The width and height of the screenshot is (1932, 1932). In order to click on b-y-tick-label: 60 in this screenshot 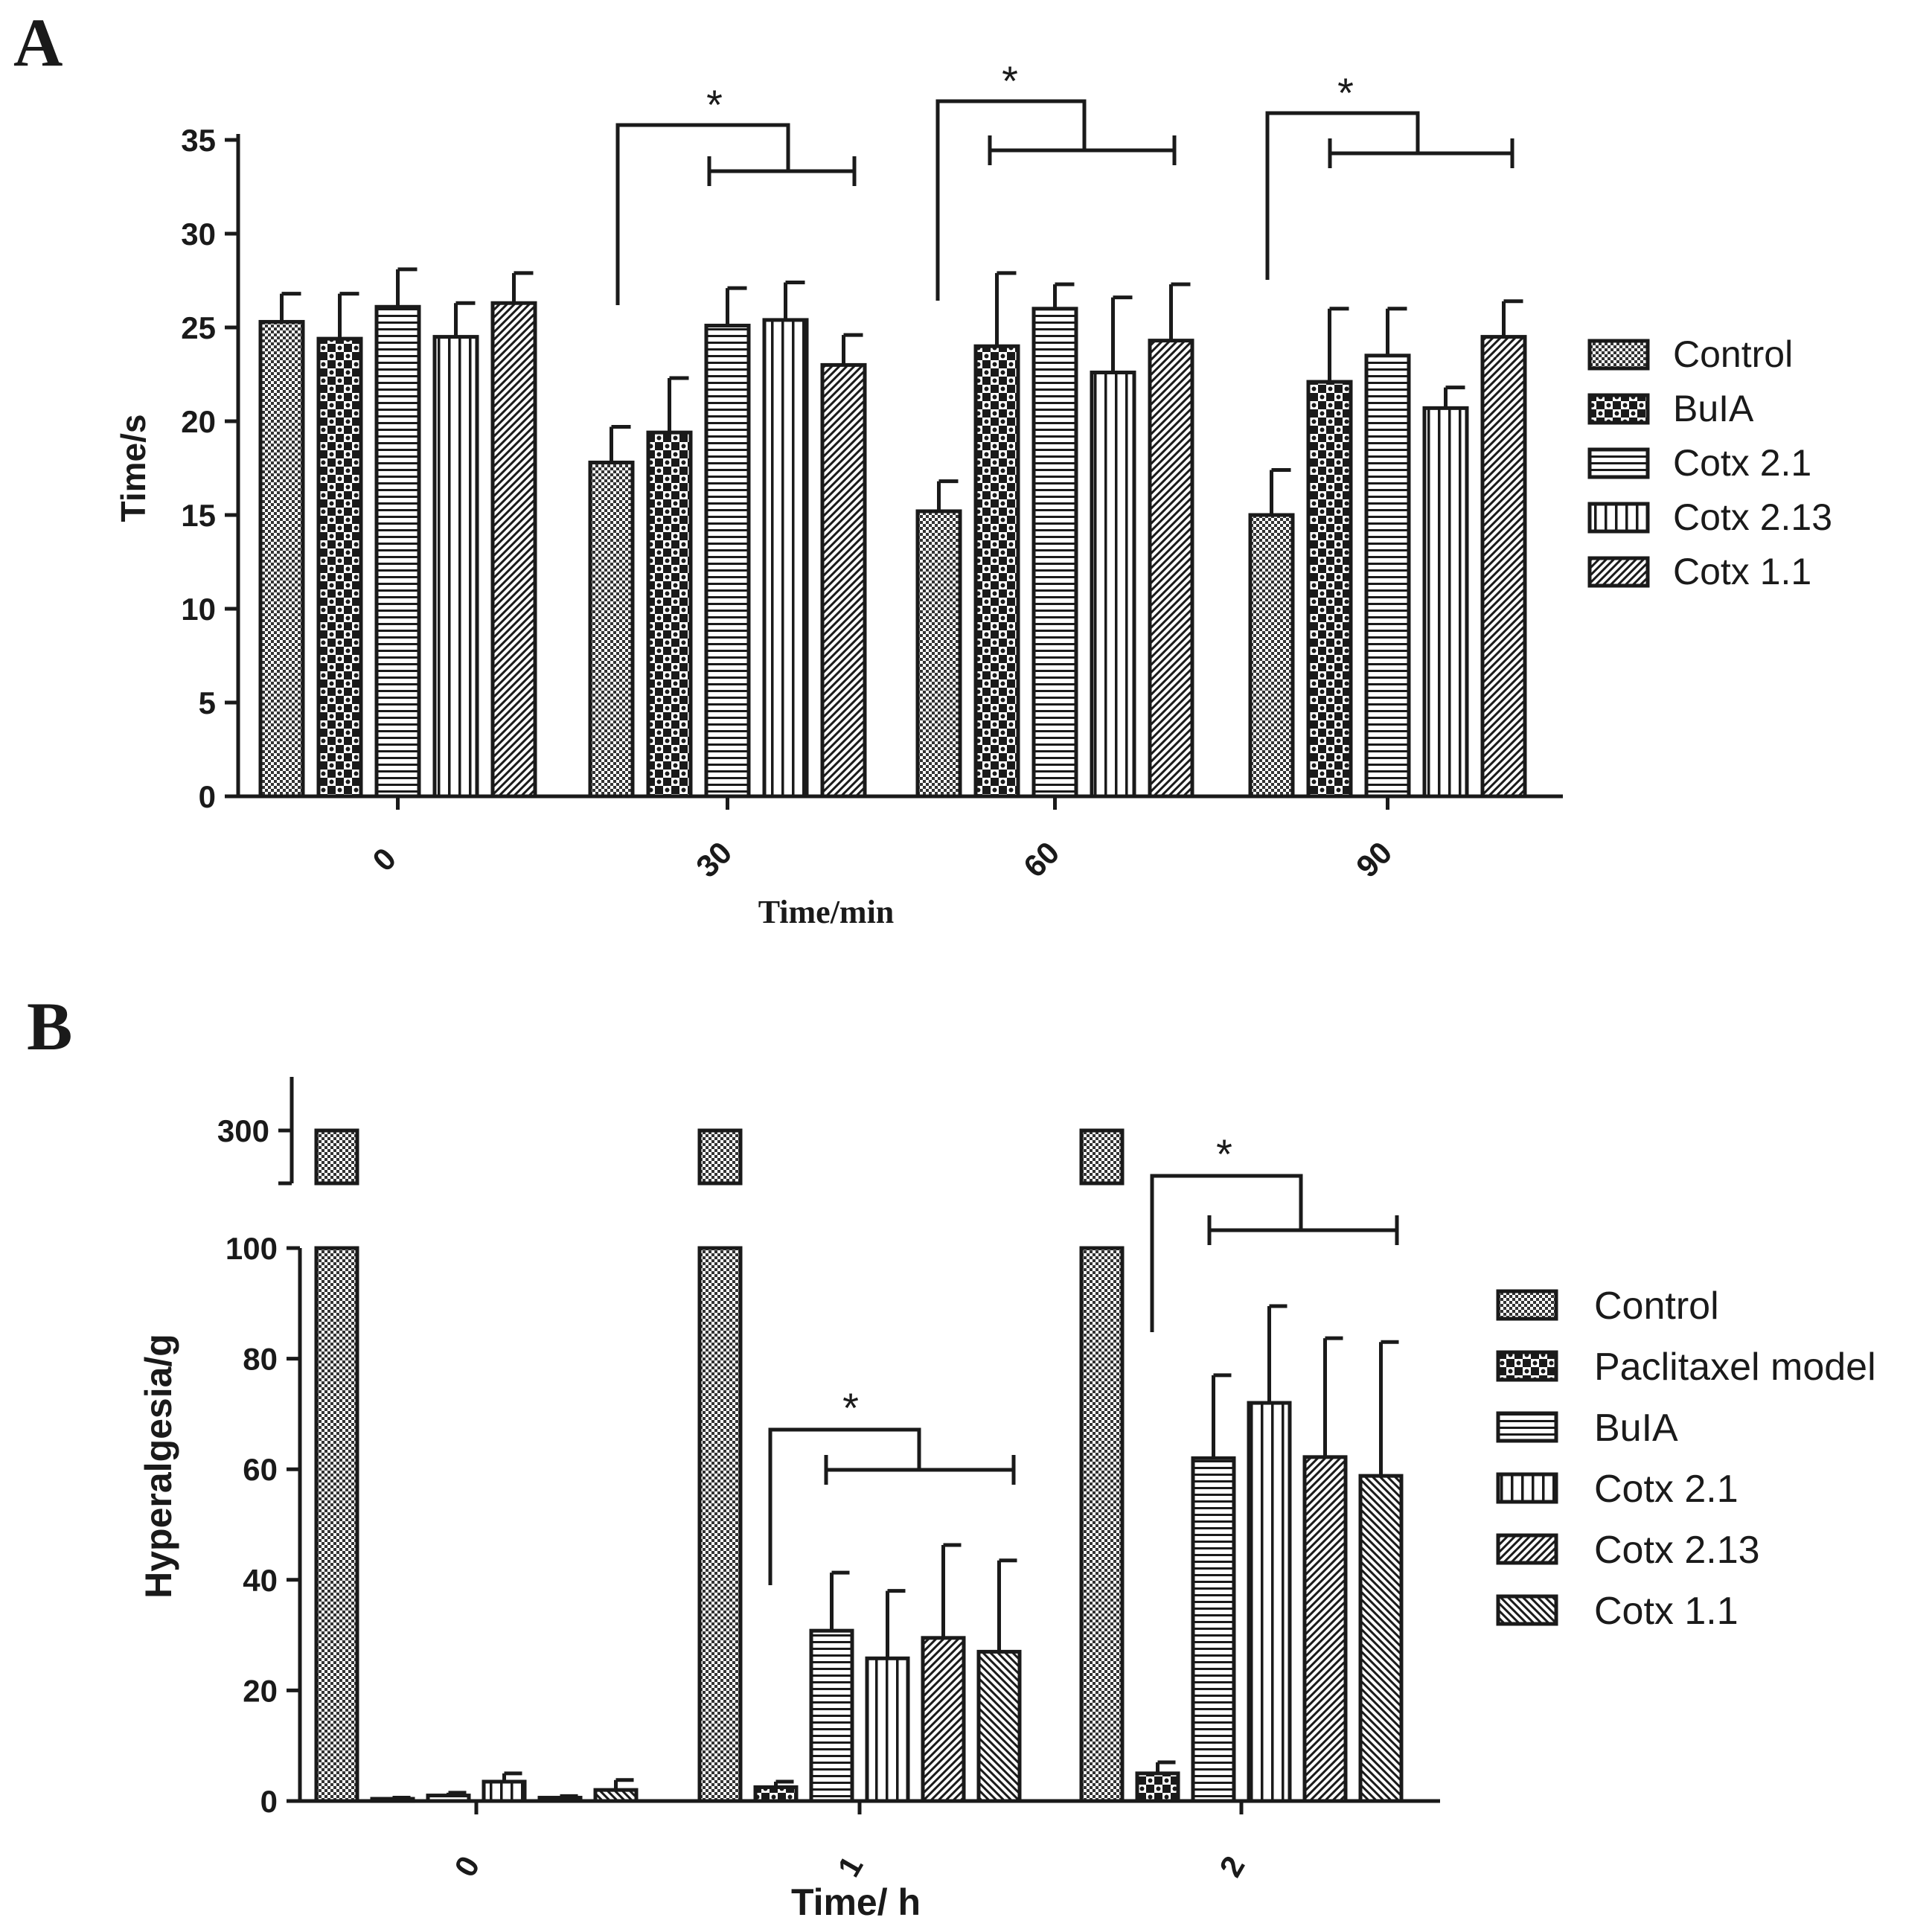, I will do `click(260, 1469)`.